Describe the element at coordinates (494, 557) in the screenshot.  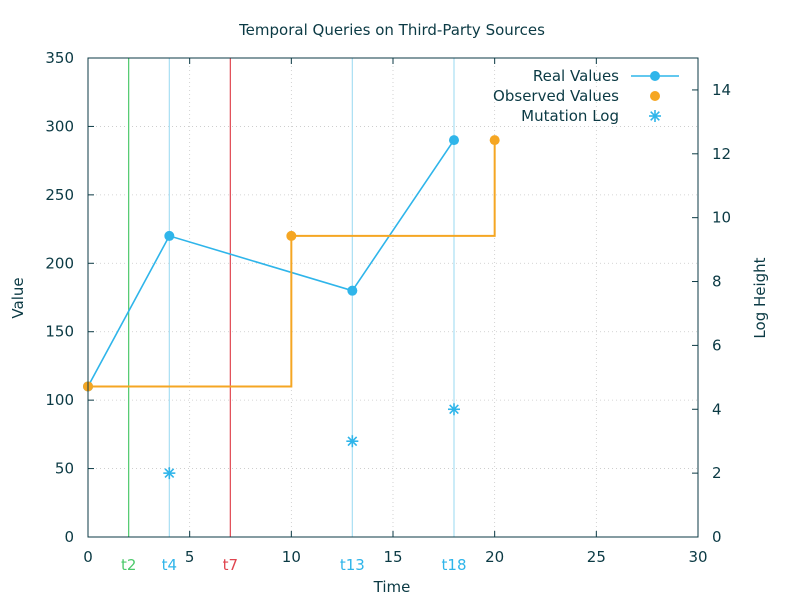
I see `x-tick-label: 20` at that location.